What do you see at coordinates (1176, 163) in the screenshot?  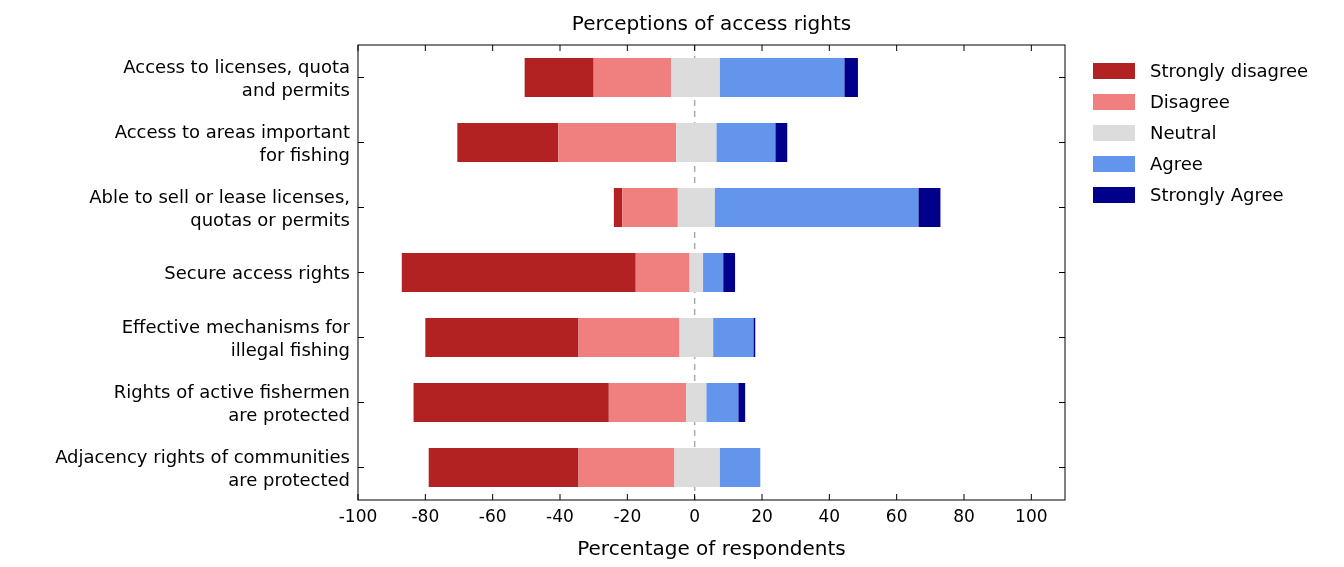 I see `legend-label: Agree` at bounding box center [1176, 163].